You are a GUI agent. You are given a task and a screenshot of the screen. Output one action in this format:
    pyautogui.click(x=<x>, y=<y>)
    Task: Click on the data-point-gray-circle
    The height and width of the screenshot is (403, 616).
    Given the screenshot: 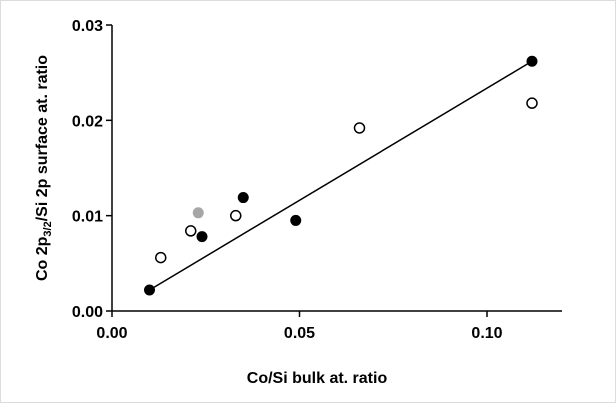 What is the action you would take?
    pyautogui.click(x=198, y=213)
    